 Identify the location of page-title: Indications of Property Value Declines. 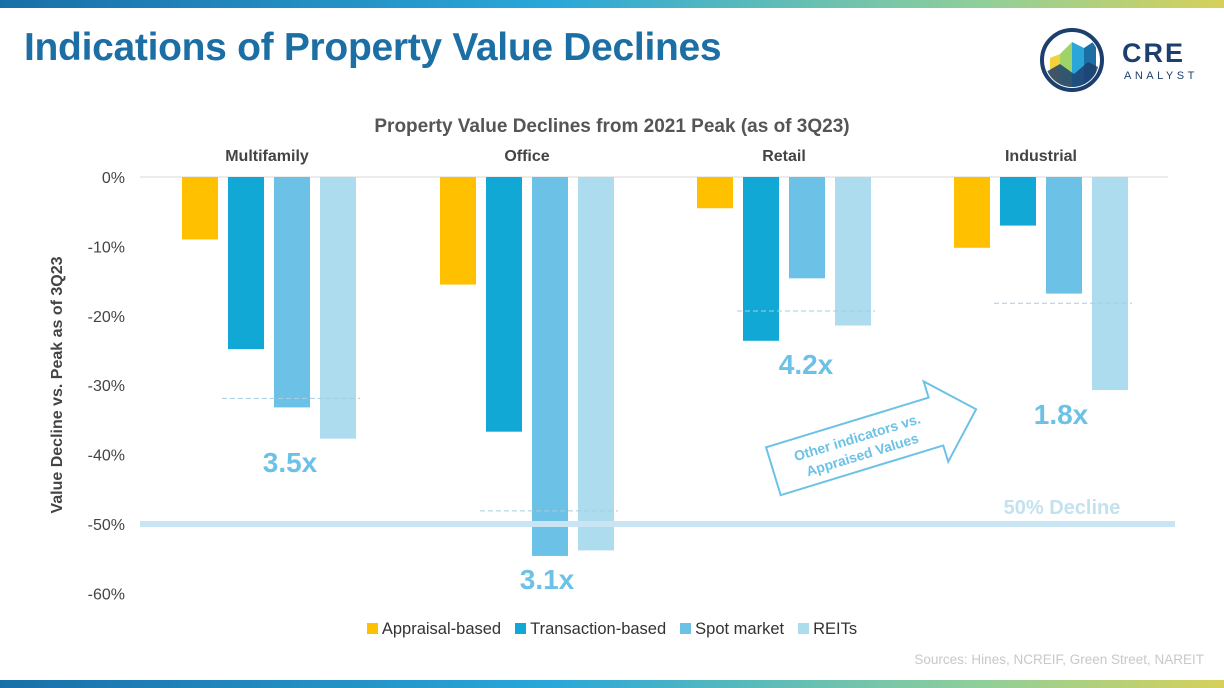
(373, 47).